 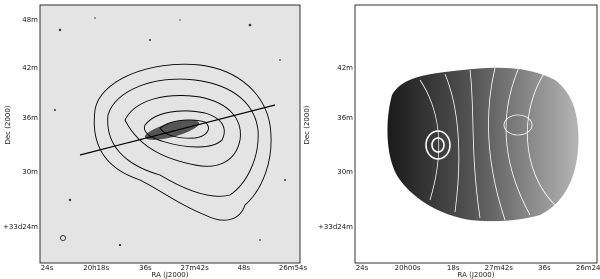 What do you see at coordinates (96, 268) in the screenshot?
I see `x-tick-label: 20h18s` at bounding box center [96, 268].